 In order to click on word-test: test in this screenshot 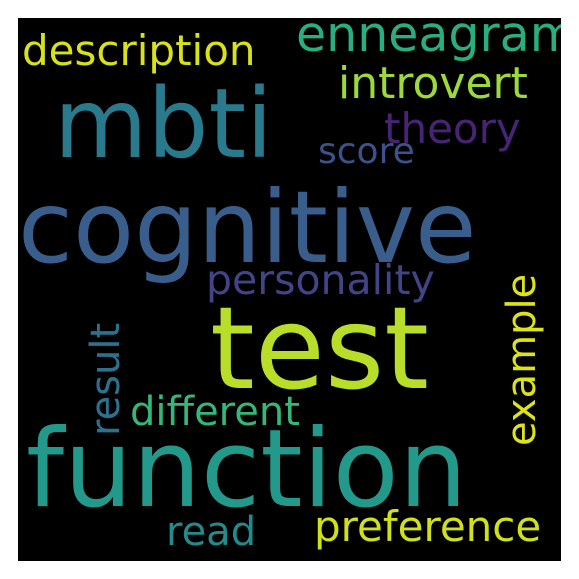, I will do `click(319, 348)`.